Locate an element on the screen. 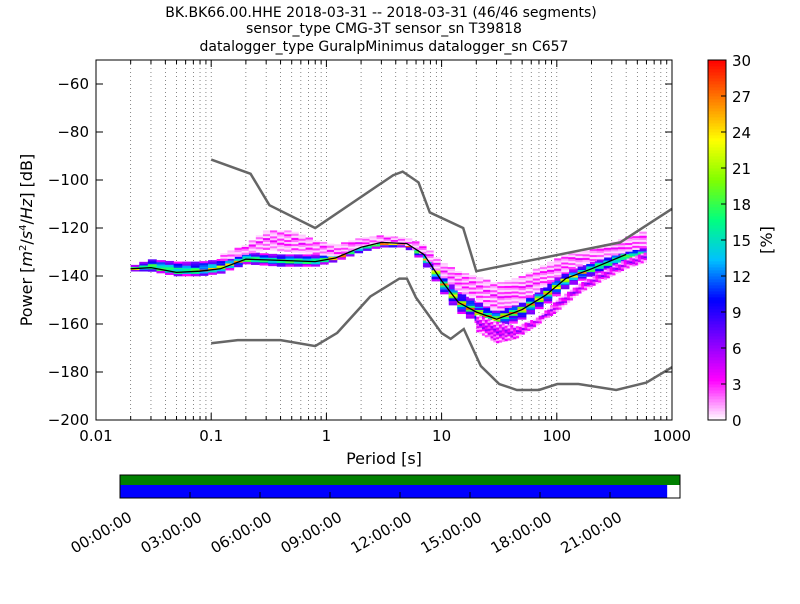 This screenshot has width=800, height=604. x-tick-label: 100 is located at coordinates (556, 436).